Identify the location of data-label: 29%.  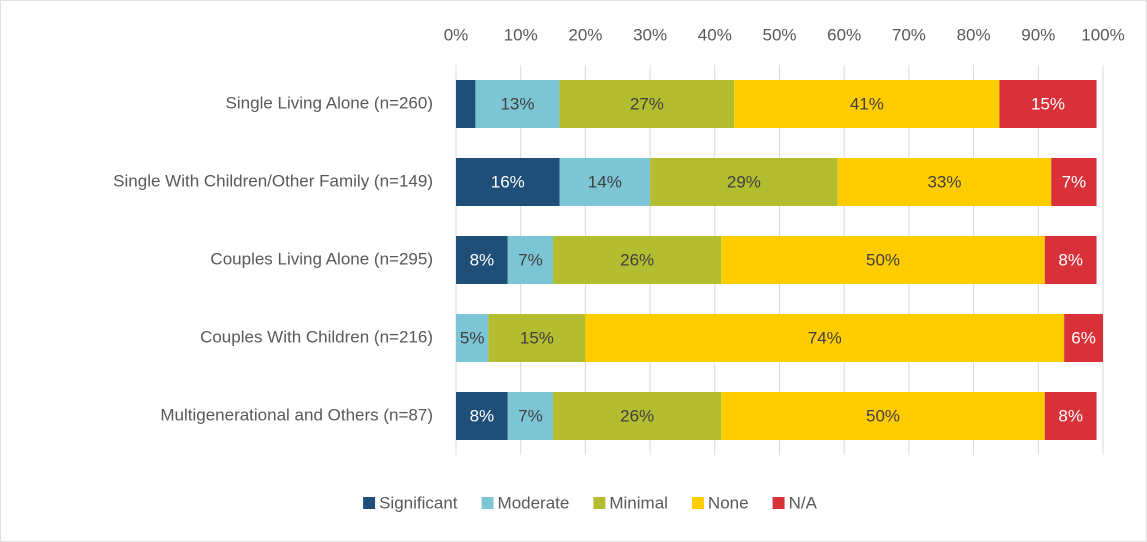
(744, 181).